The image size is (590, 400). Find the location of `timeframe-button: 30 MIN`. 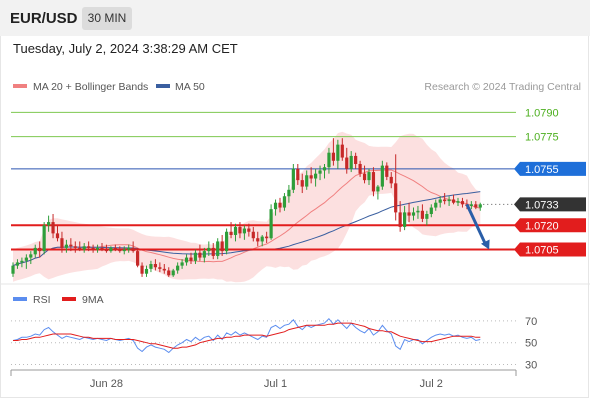

timeframe-button: 30 MIN is located at coordinates (107, 18).